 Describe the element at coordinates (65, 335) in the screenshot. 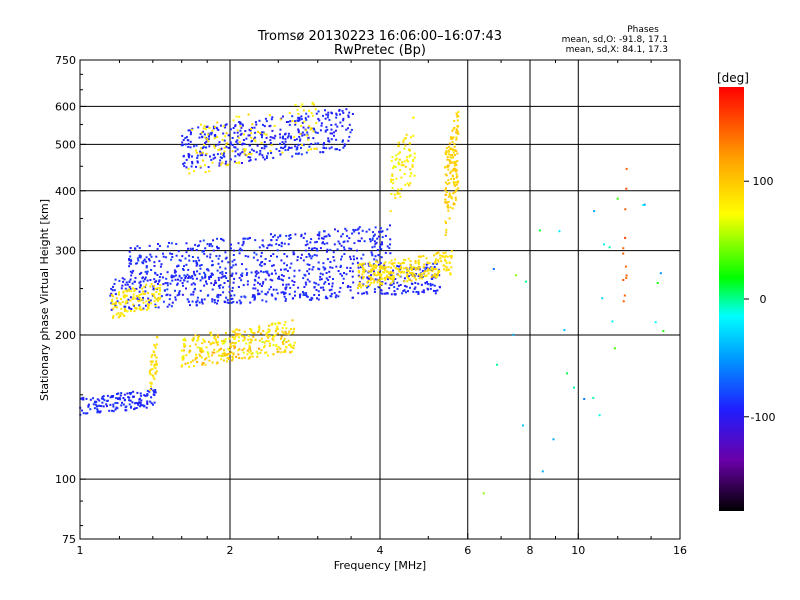

I see `y-tick-label: 200` at that location.